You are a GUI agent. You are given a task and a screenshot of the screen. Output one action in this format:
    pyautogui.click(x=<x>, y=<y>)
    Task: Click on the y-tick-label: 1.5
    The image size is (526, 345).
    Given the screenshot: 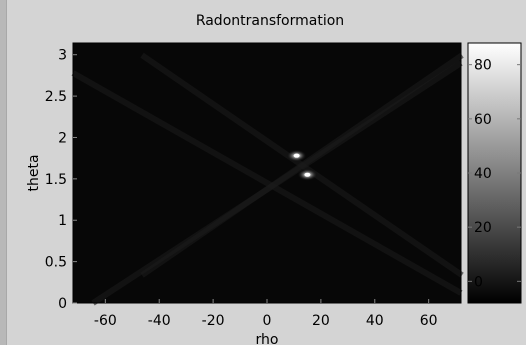 What is the action you would take?
    pyautogui.click(x=56, y=180)
    